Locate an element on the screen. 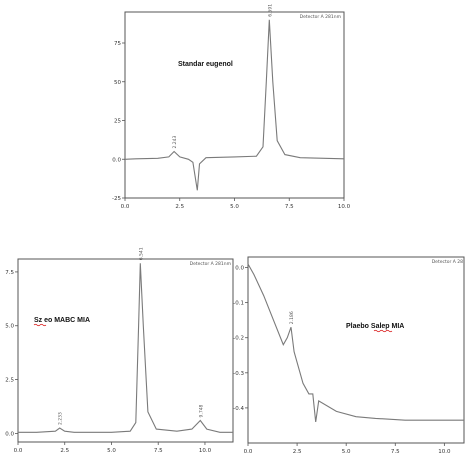 Image resolution: width=468 pixels, height=460 pixels. chart-title: Sz eo MABC MIA is located at coordinates (62, 320).